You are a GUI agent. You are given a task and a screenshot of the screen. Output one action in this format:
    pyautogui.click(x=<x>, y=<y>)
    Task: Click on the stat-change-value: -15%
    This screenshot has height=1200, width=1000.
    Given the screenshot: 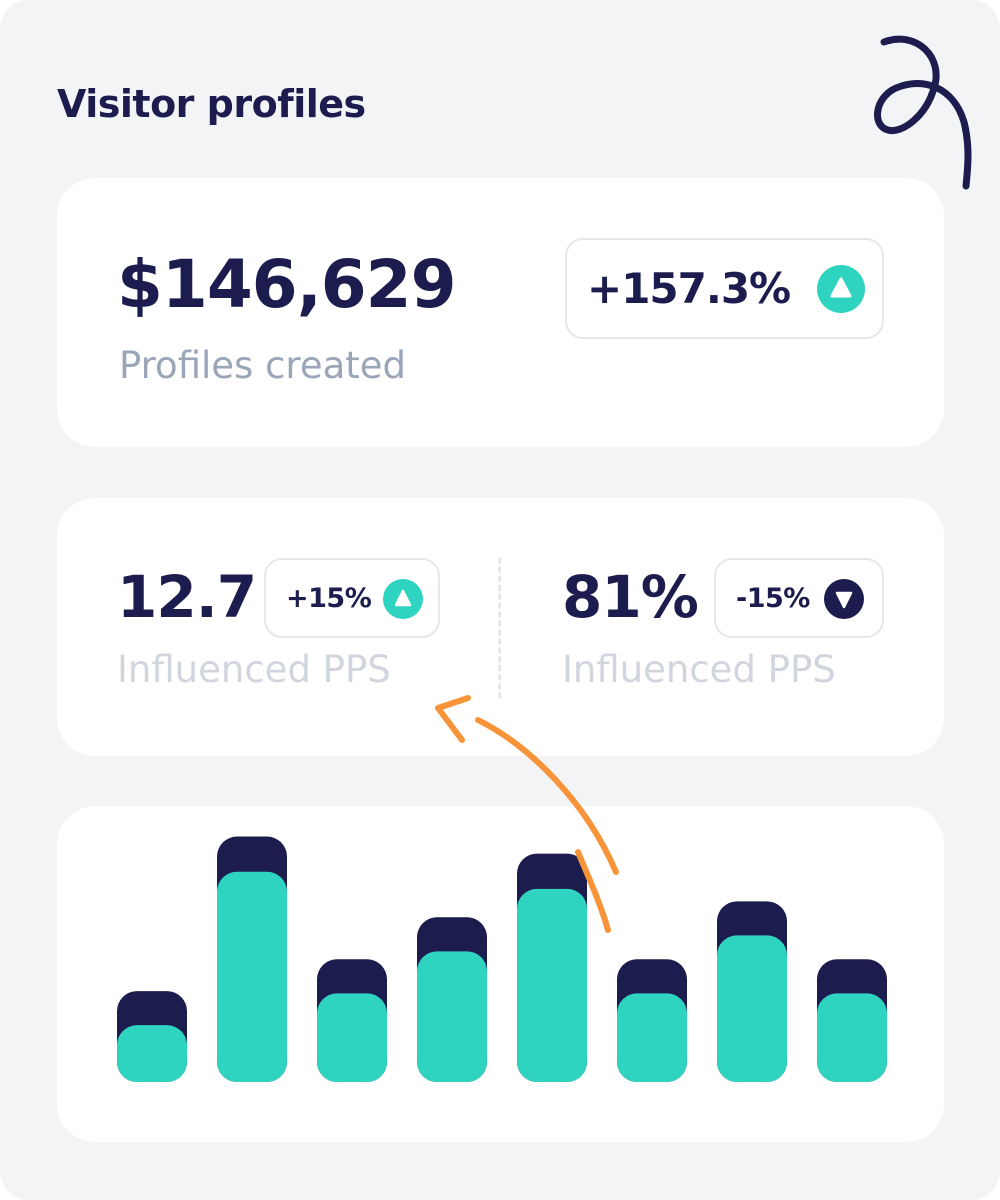 What is the action you would take?
    pyautogui.click(x=773, y=598)
    